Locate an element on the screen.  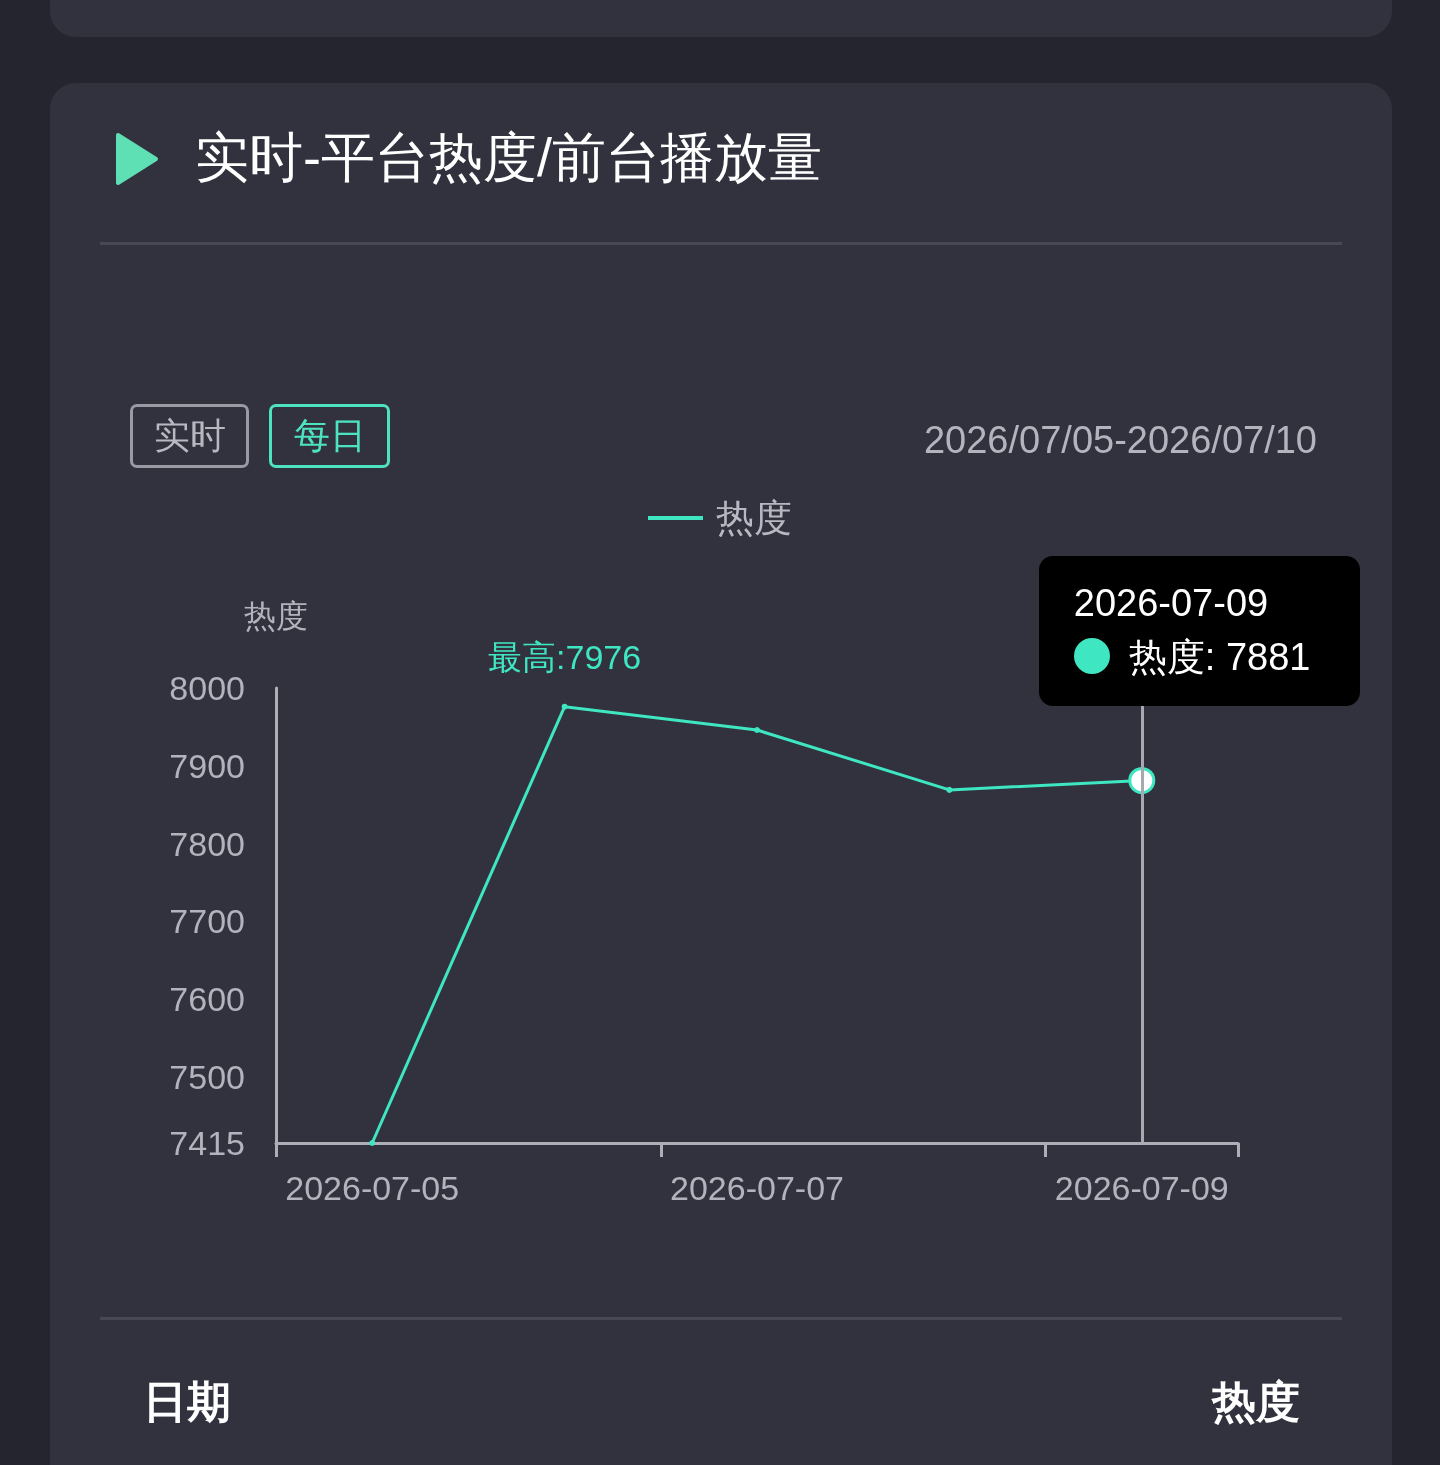
text: 日期 is located at coordinates (187, 1402).